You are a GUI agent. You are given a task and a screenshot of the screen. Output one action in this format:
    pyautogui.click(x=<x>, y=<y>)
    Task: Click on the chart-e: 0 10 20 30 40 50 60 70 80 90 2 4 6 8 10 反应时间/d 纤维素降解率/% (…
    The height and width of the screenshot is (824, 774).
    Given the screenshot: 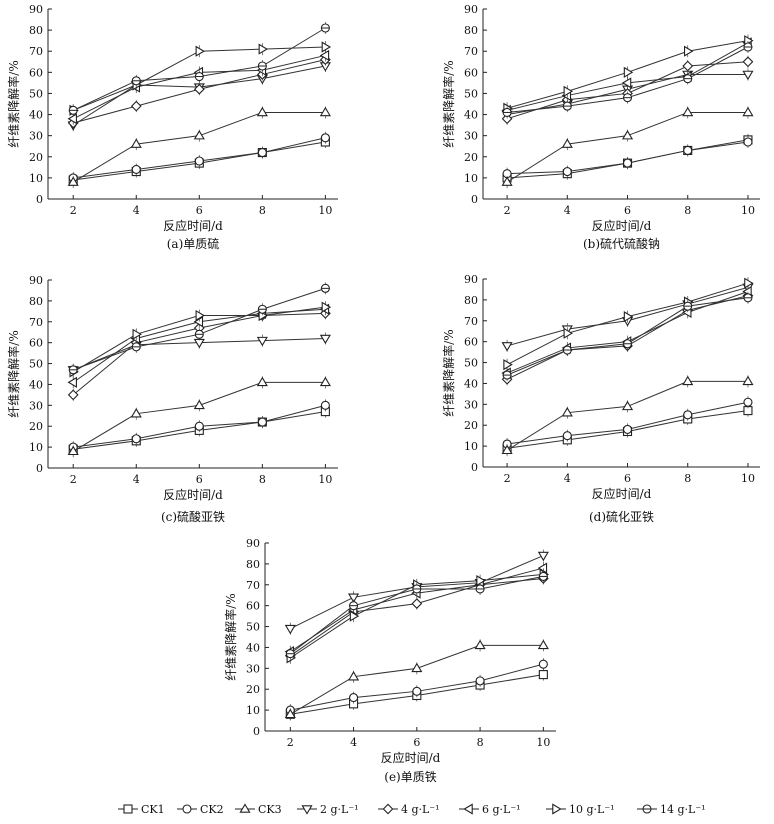 What is the action you would take?
    pyautogui.click(x=389, y=660)
    